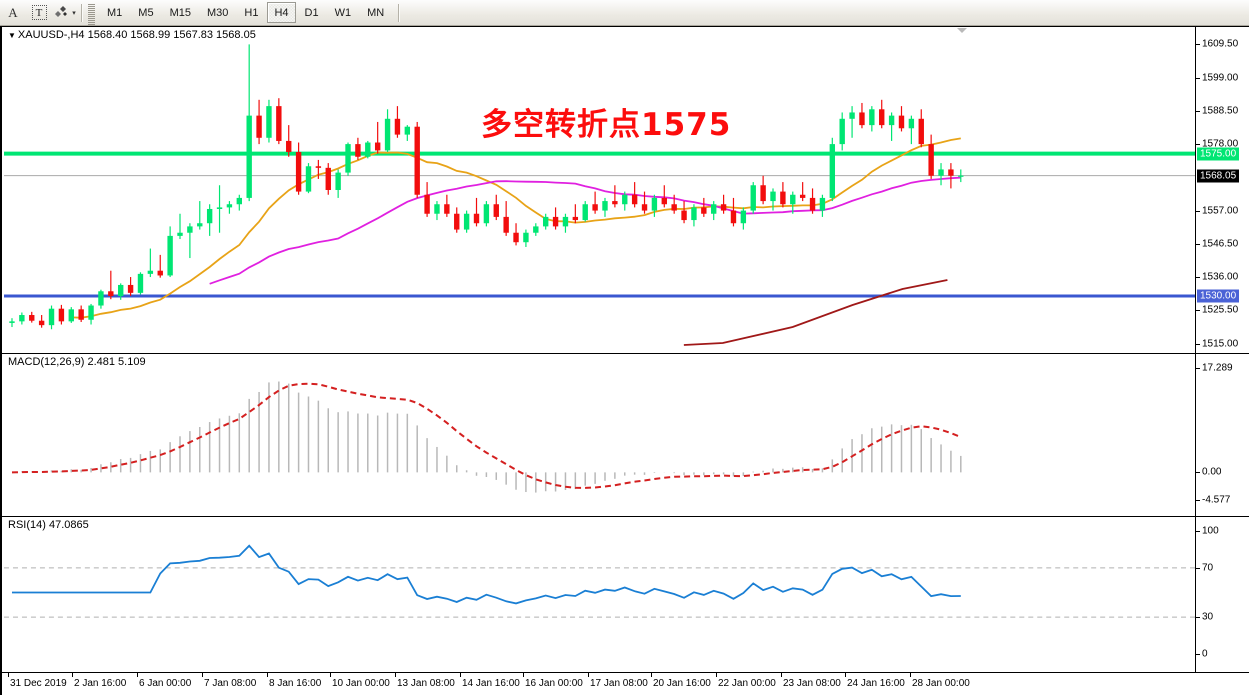  I want to click on rsi-axis: 100 70 30 0, so click(1222, 594).